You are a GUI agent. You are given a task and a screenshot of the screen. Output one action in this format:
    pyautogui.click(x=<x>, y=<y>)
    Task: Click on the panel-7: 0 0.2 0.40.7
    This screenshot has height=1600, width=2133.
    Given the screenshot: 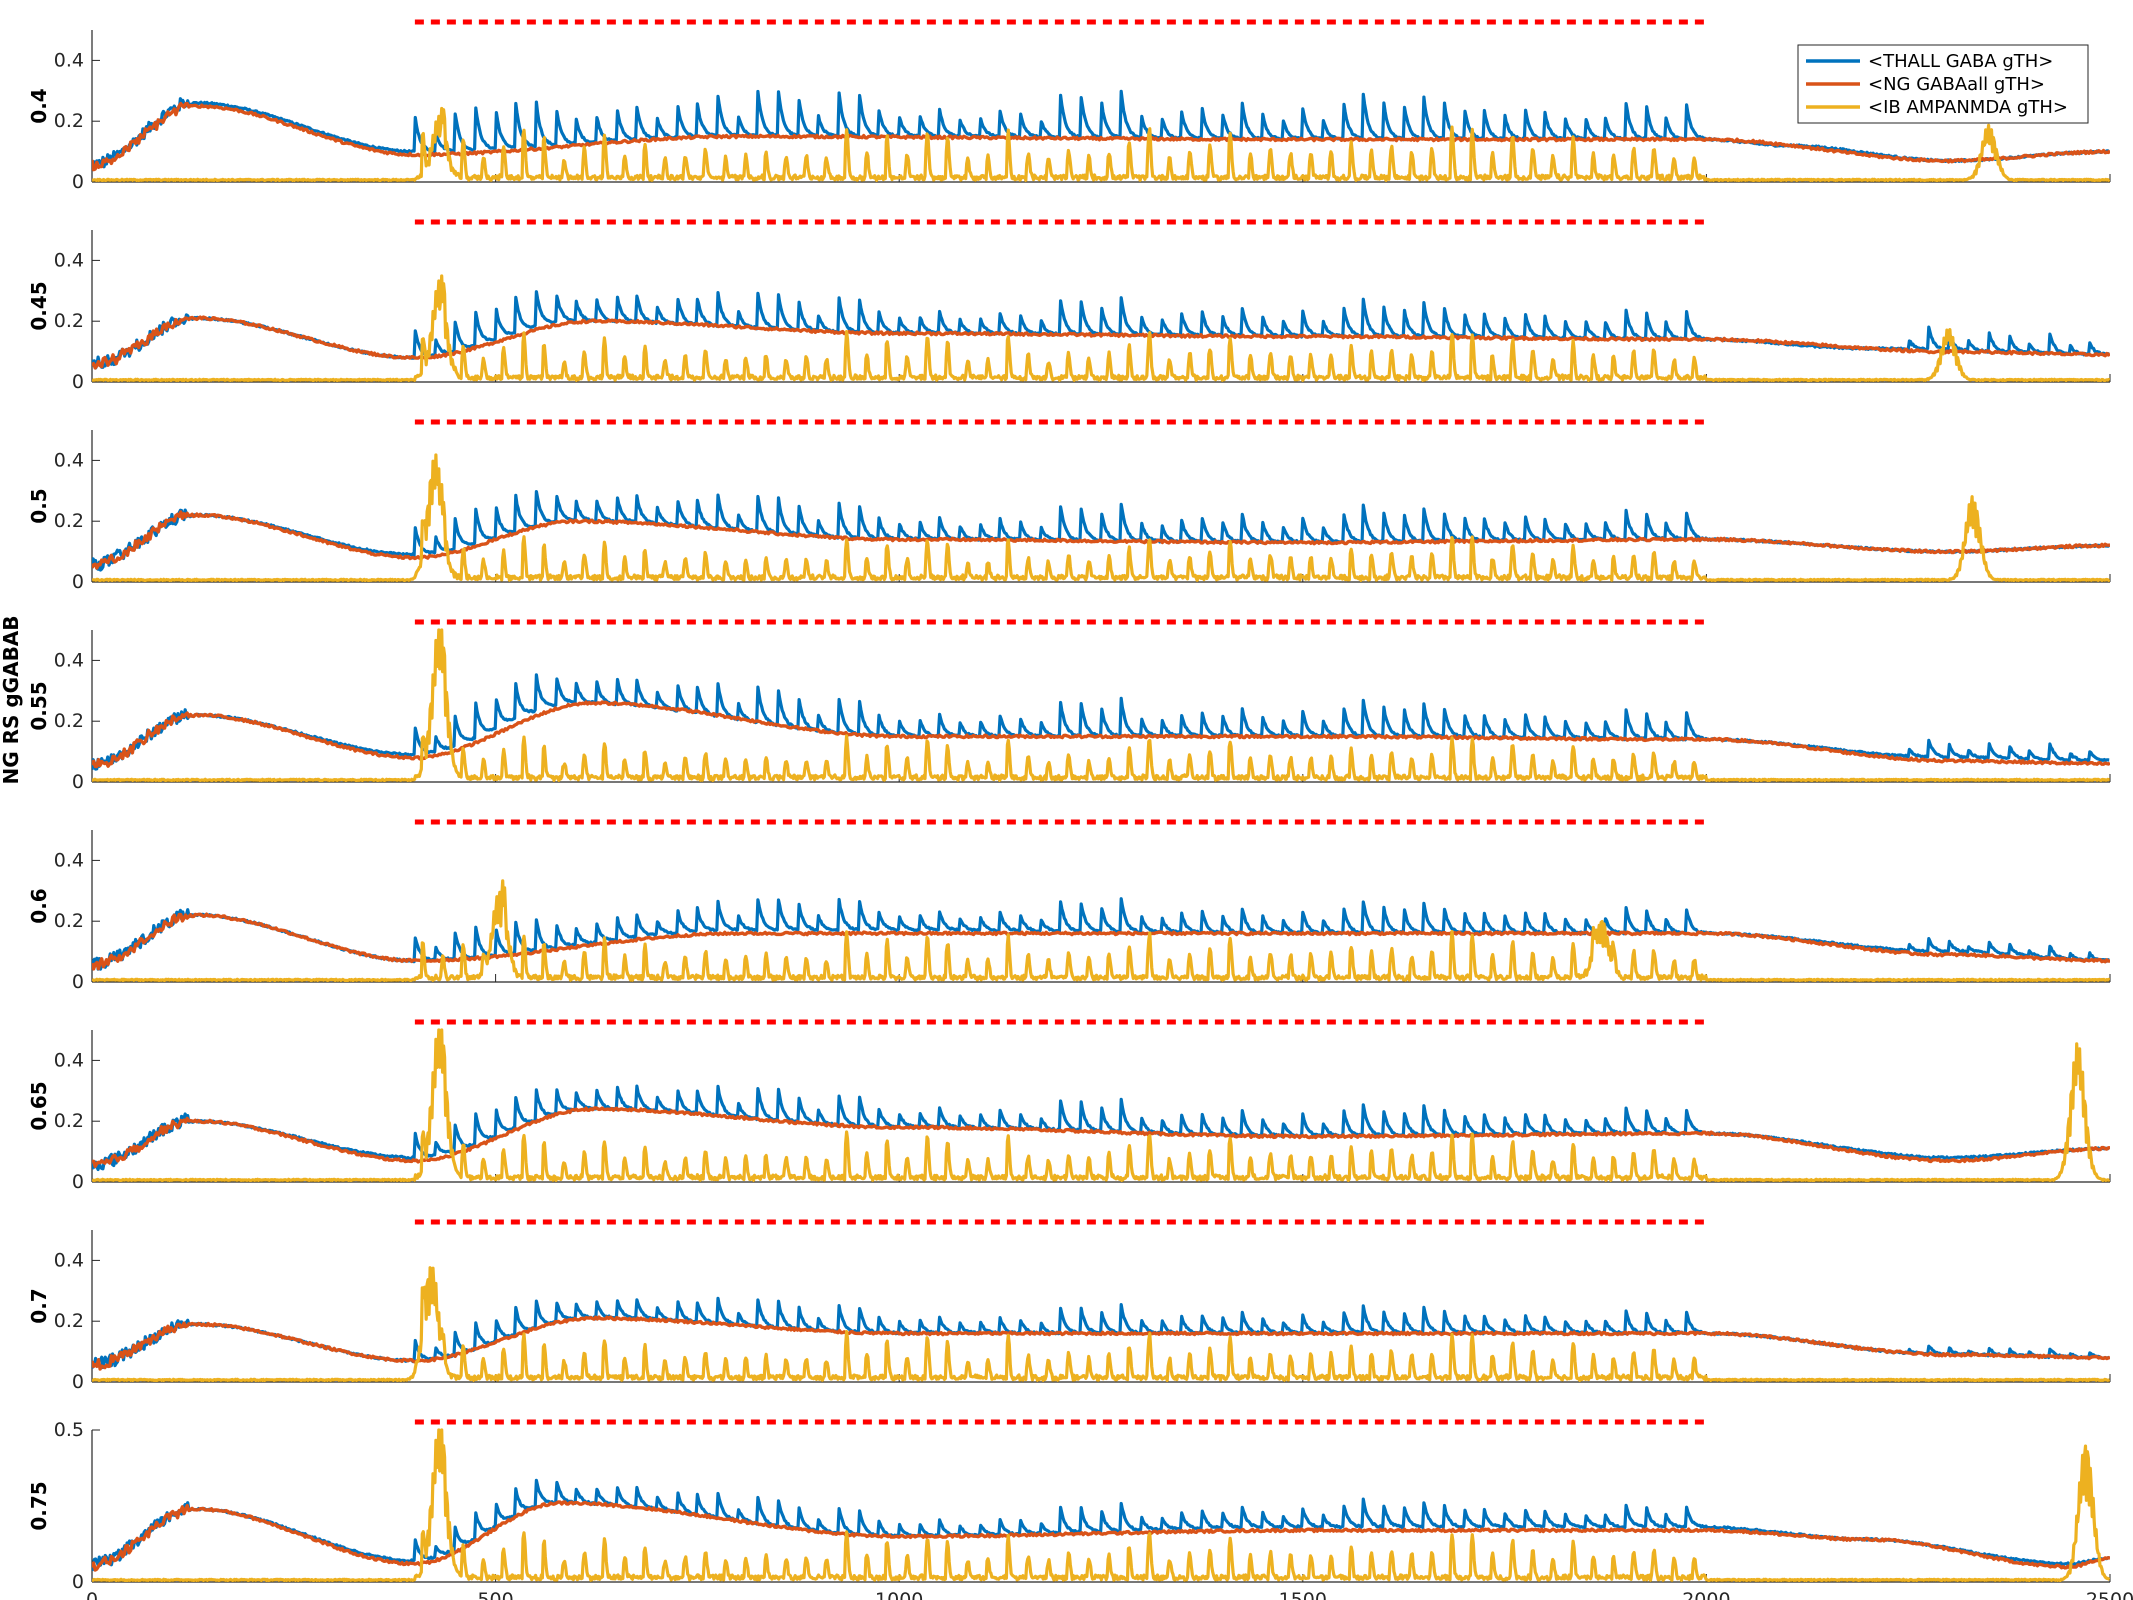 What is the action you would take?
    pyautogui.click(x=1069, y=1306)
    